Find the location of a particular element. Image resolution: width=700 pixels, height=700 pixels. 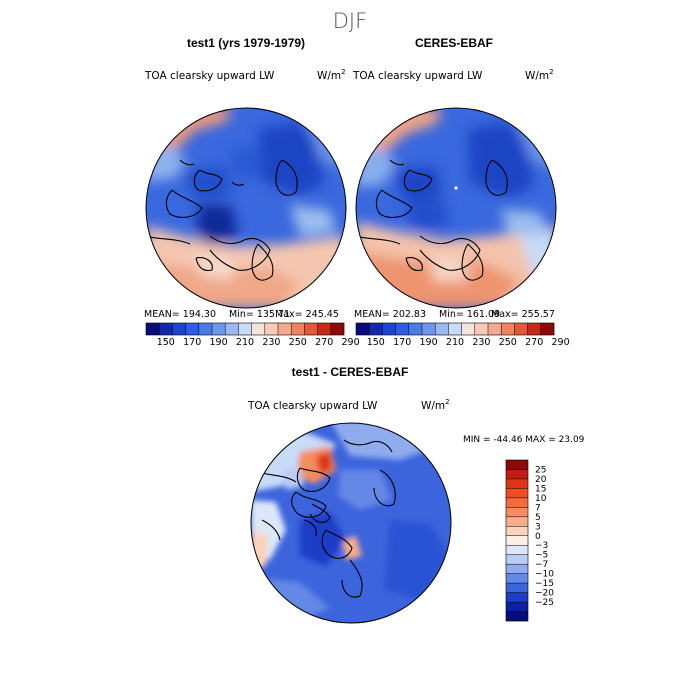

diff-colorbar-tick-label: −25 is located at coordinates (544, 603).